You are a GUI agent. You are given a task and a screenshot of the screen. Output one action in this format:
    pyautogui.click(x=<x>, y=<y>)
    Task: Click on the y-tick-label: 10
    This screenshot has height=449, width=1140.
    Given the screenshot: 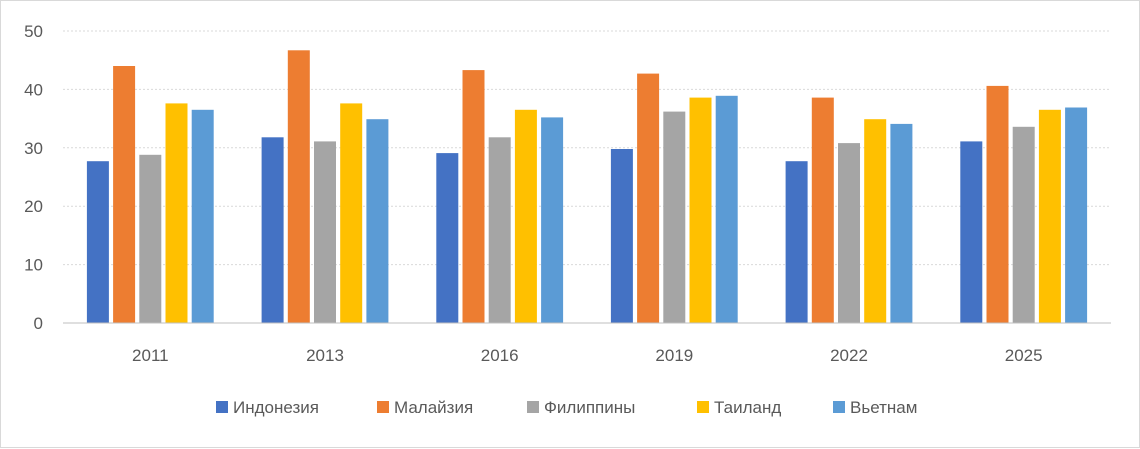 What is the action you would take?
    pyautogui.click(x=33, y=265)
    